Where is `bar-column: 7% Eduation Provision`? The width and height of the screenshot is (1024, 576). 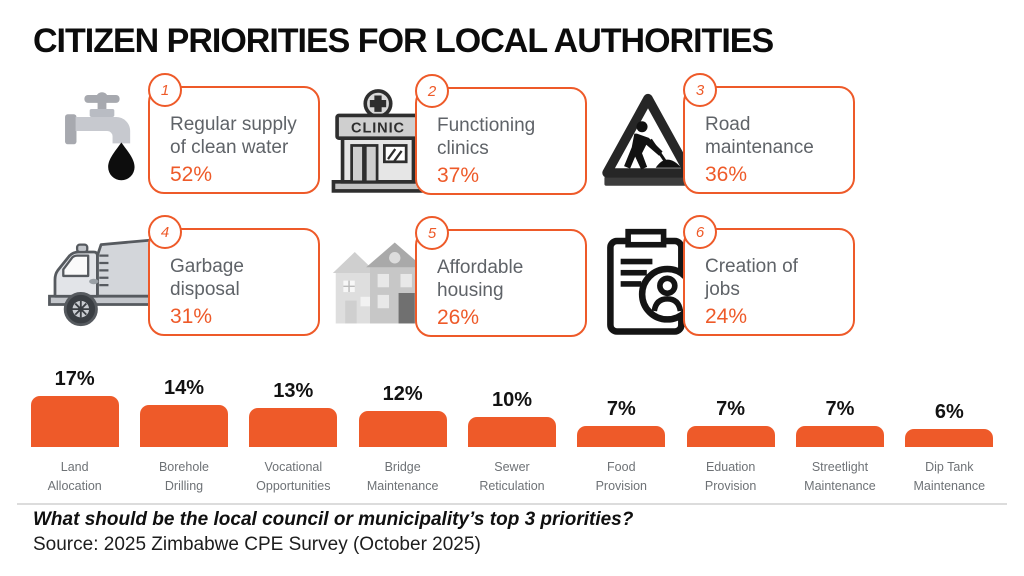 bar-column: 7% Eduation Provision is located at coordinates (730, 429).